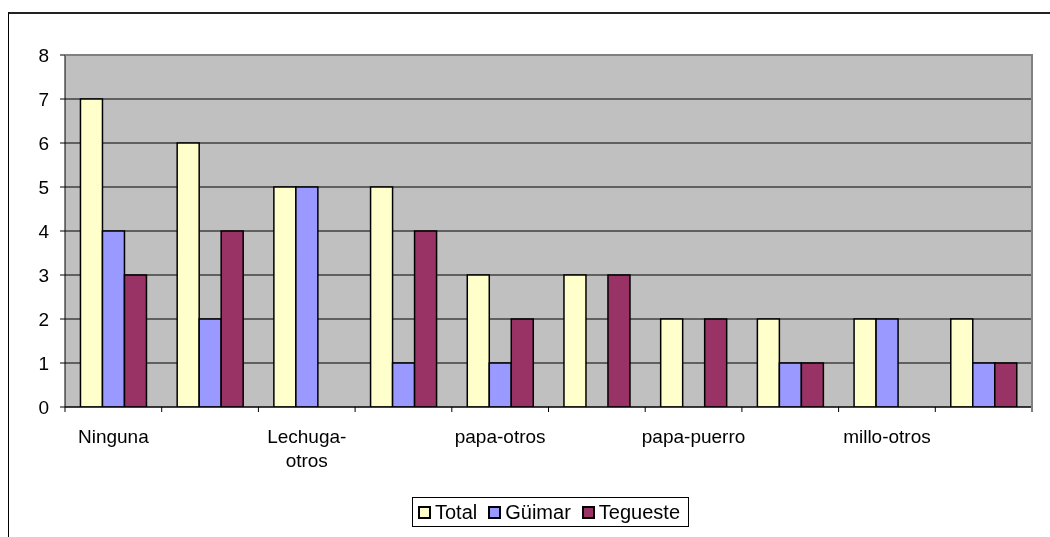  What do you see at coordinates (43, 275) in the screenshot?
I see `y-tick-label: 3` at bounding box center [43, 275].